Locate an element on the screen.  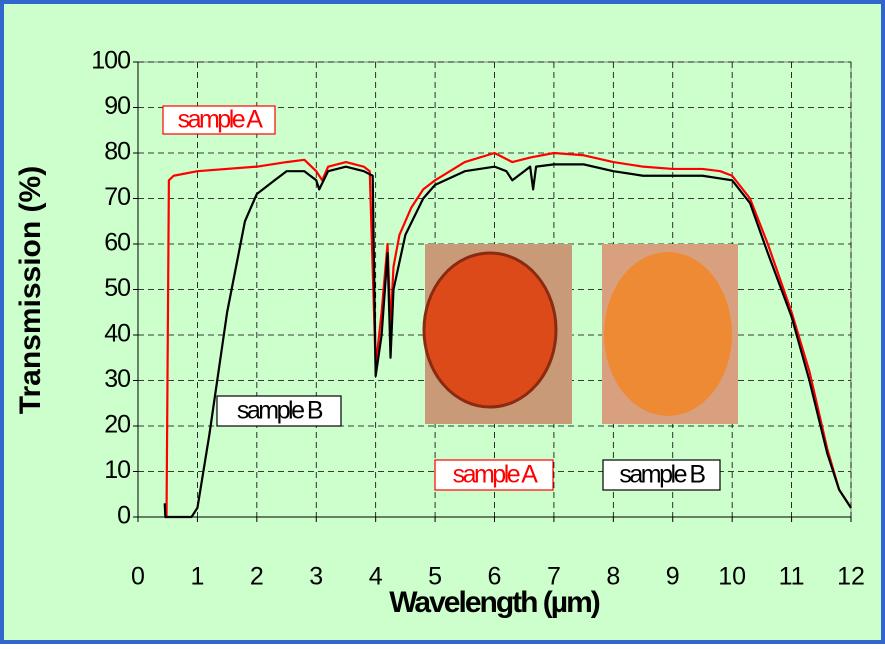
y-axis-label: Transmission (%) is located at coordinates (30, 290).